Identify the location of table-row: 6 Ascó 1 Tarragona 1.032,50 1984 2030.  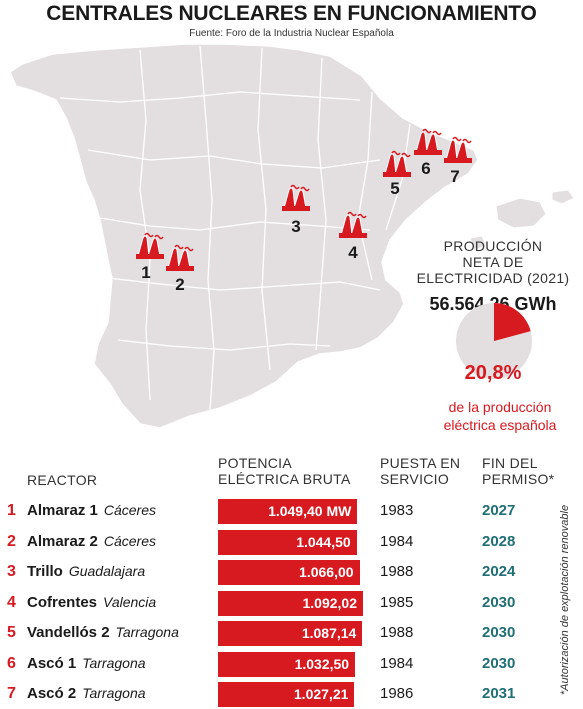
(291, 664).